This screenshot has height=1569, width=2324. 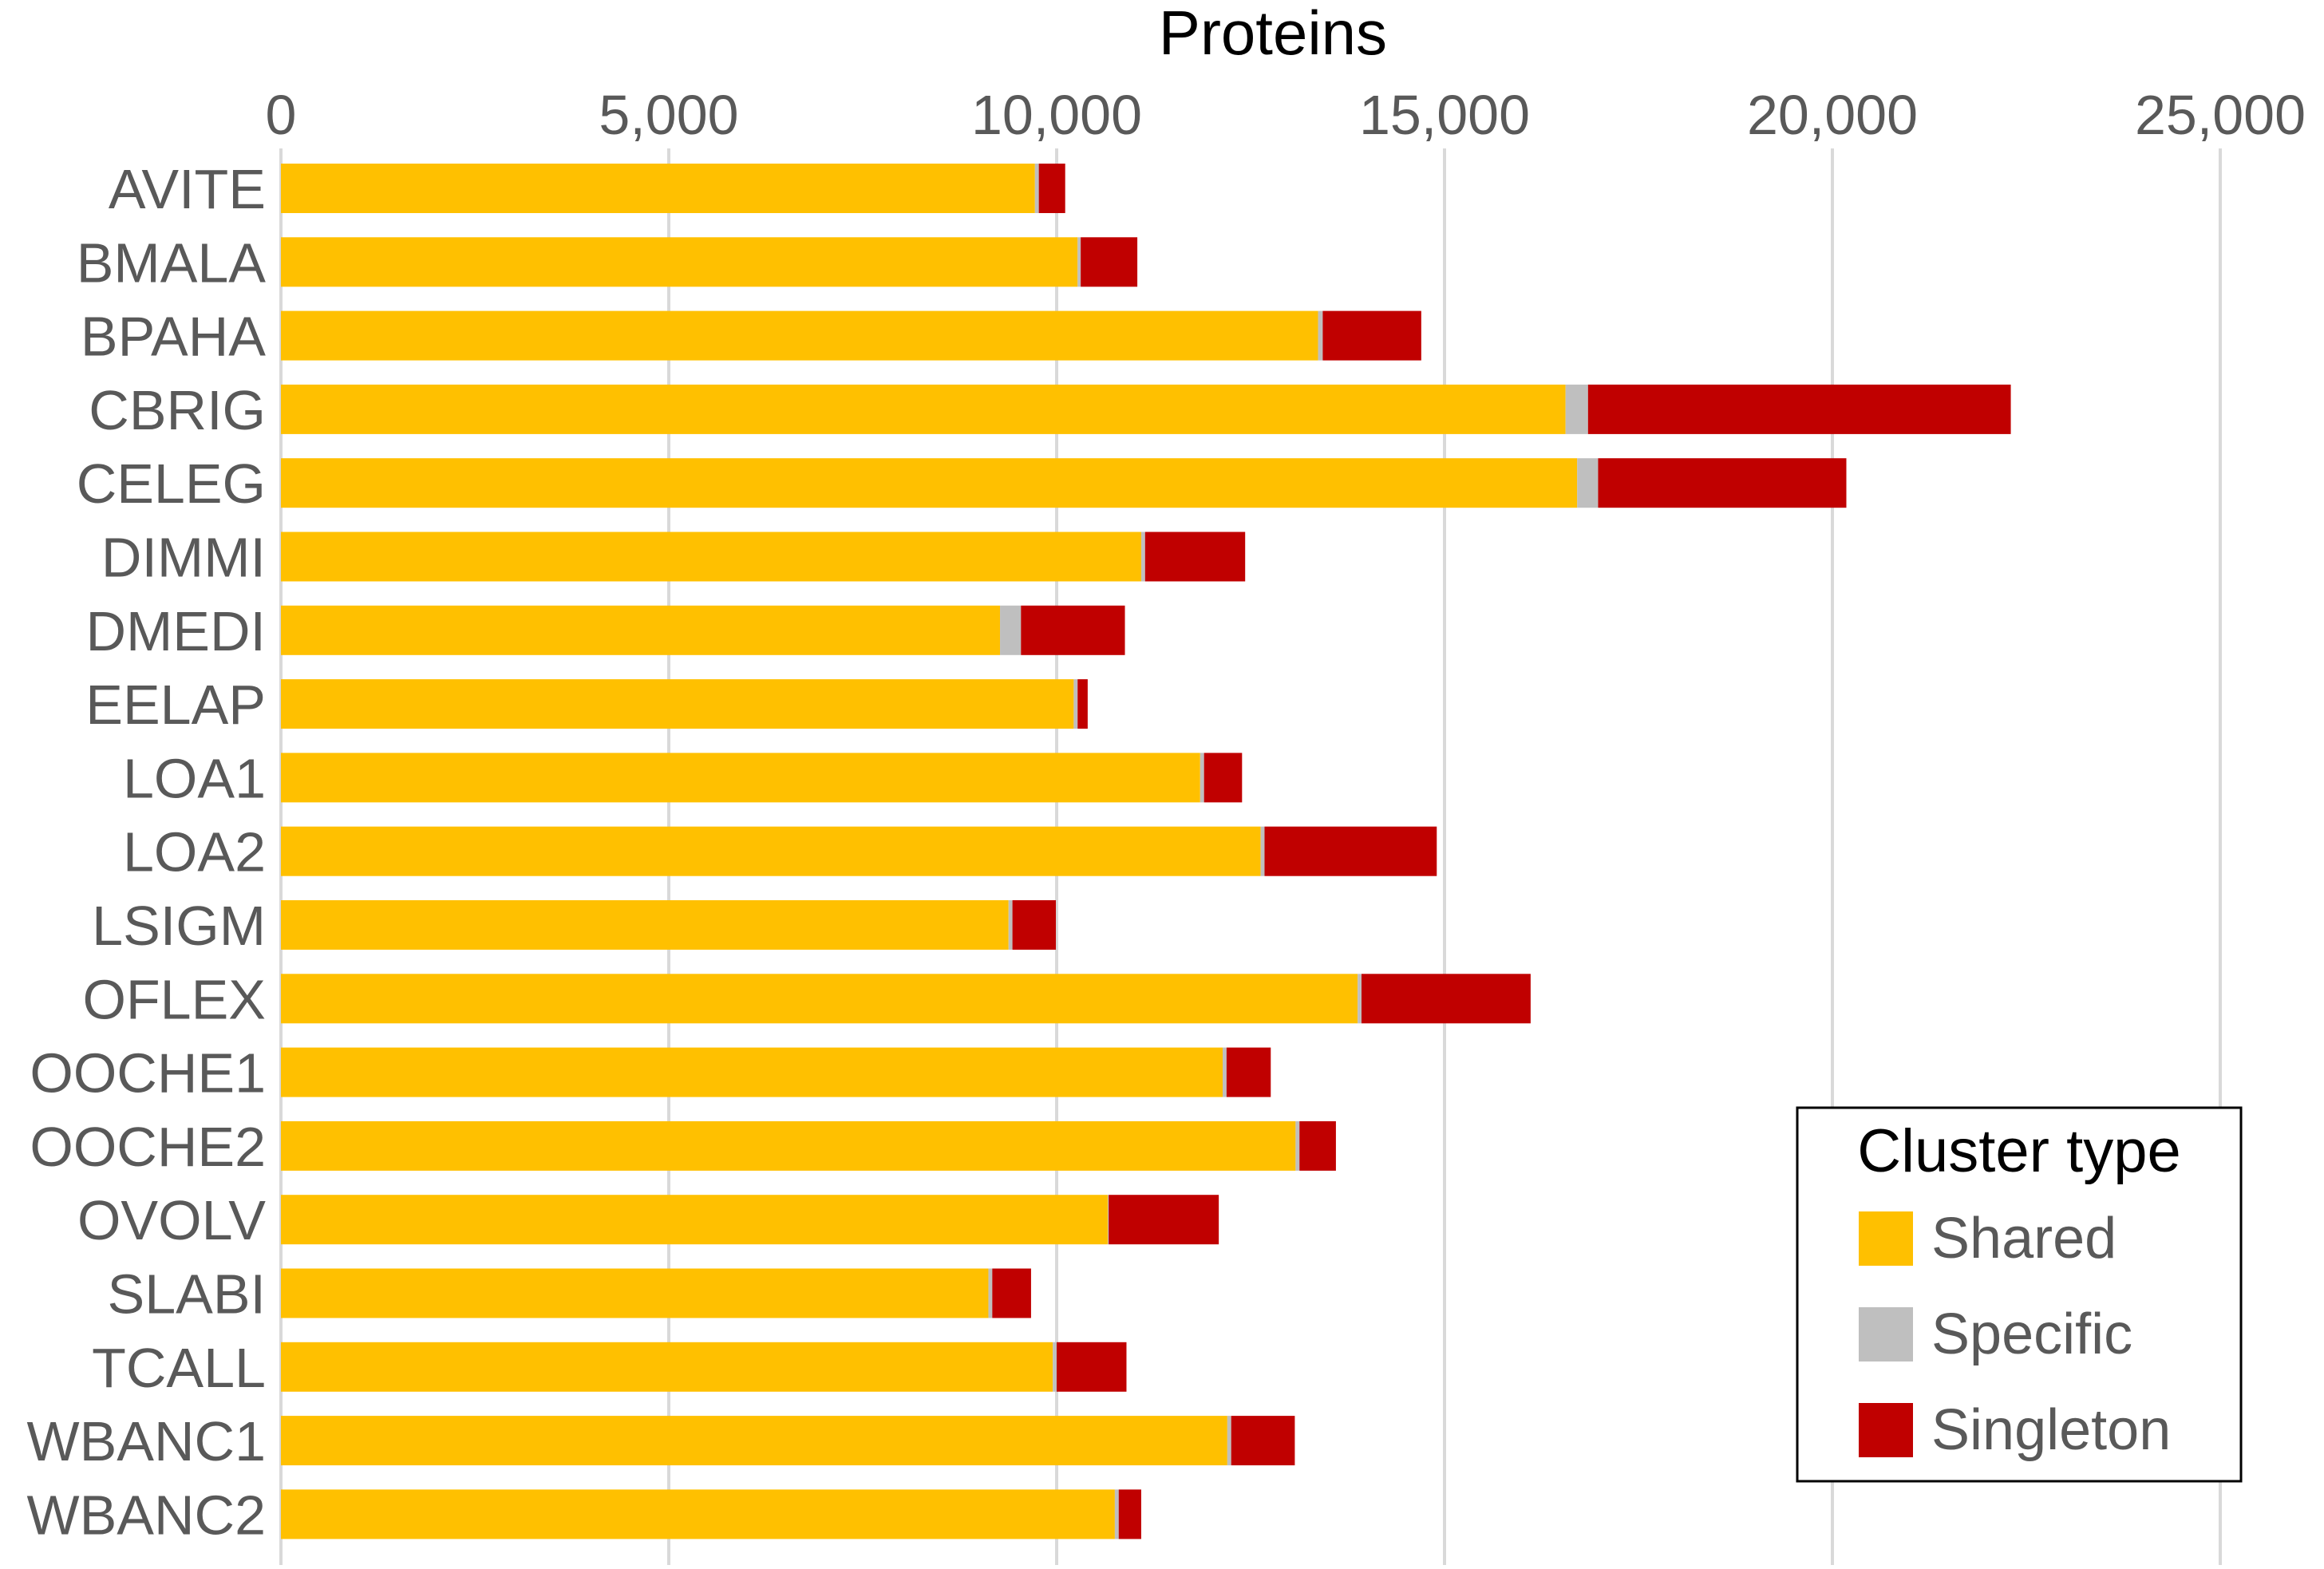 I want to click on category-label: OFLEX, so click(x=174, y=999).